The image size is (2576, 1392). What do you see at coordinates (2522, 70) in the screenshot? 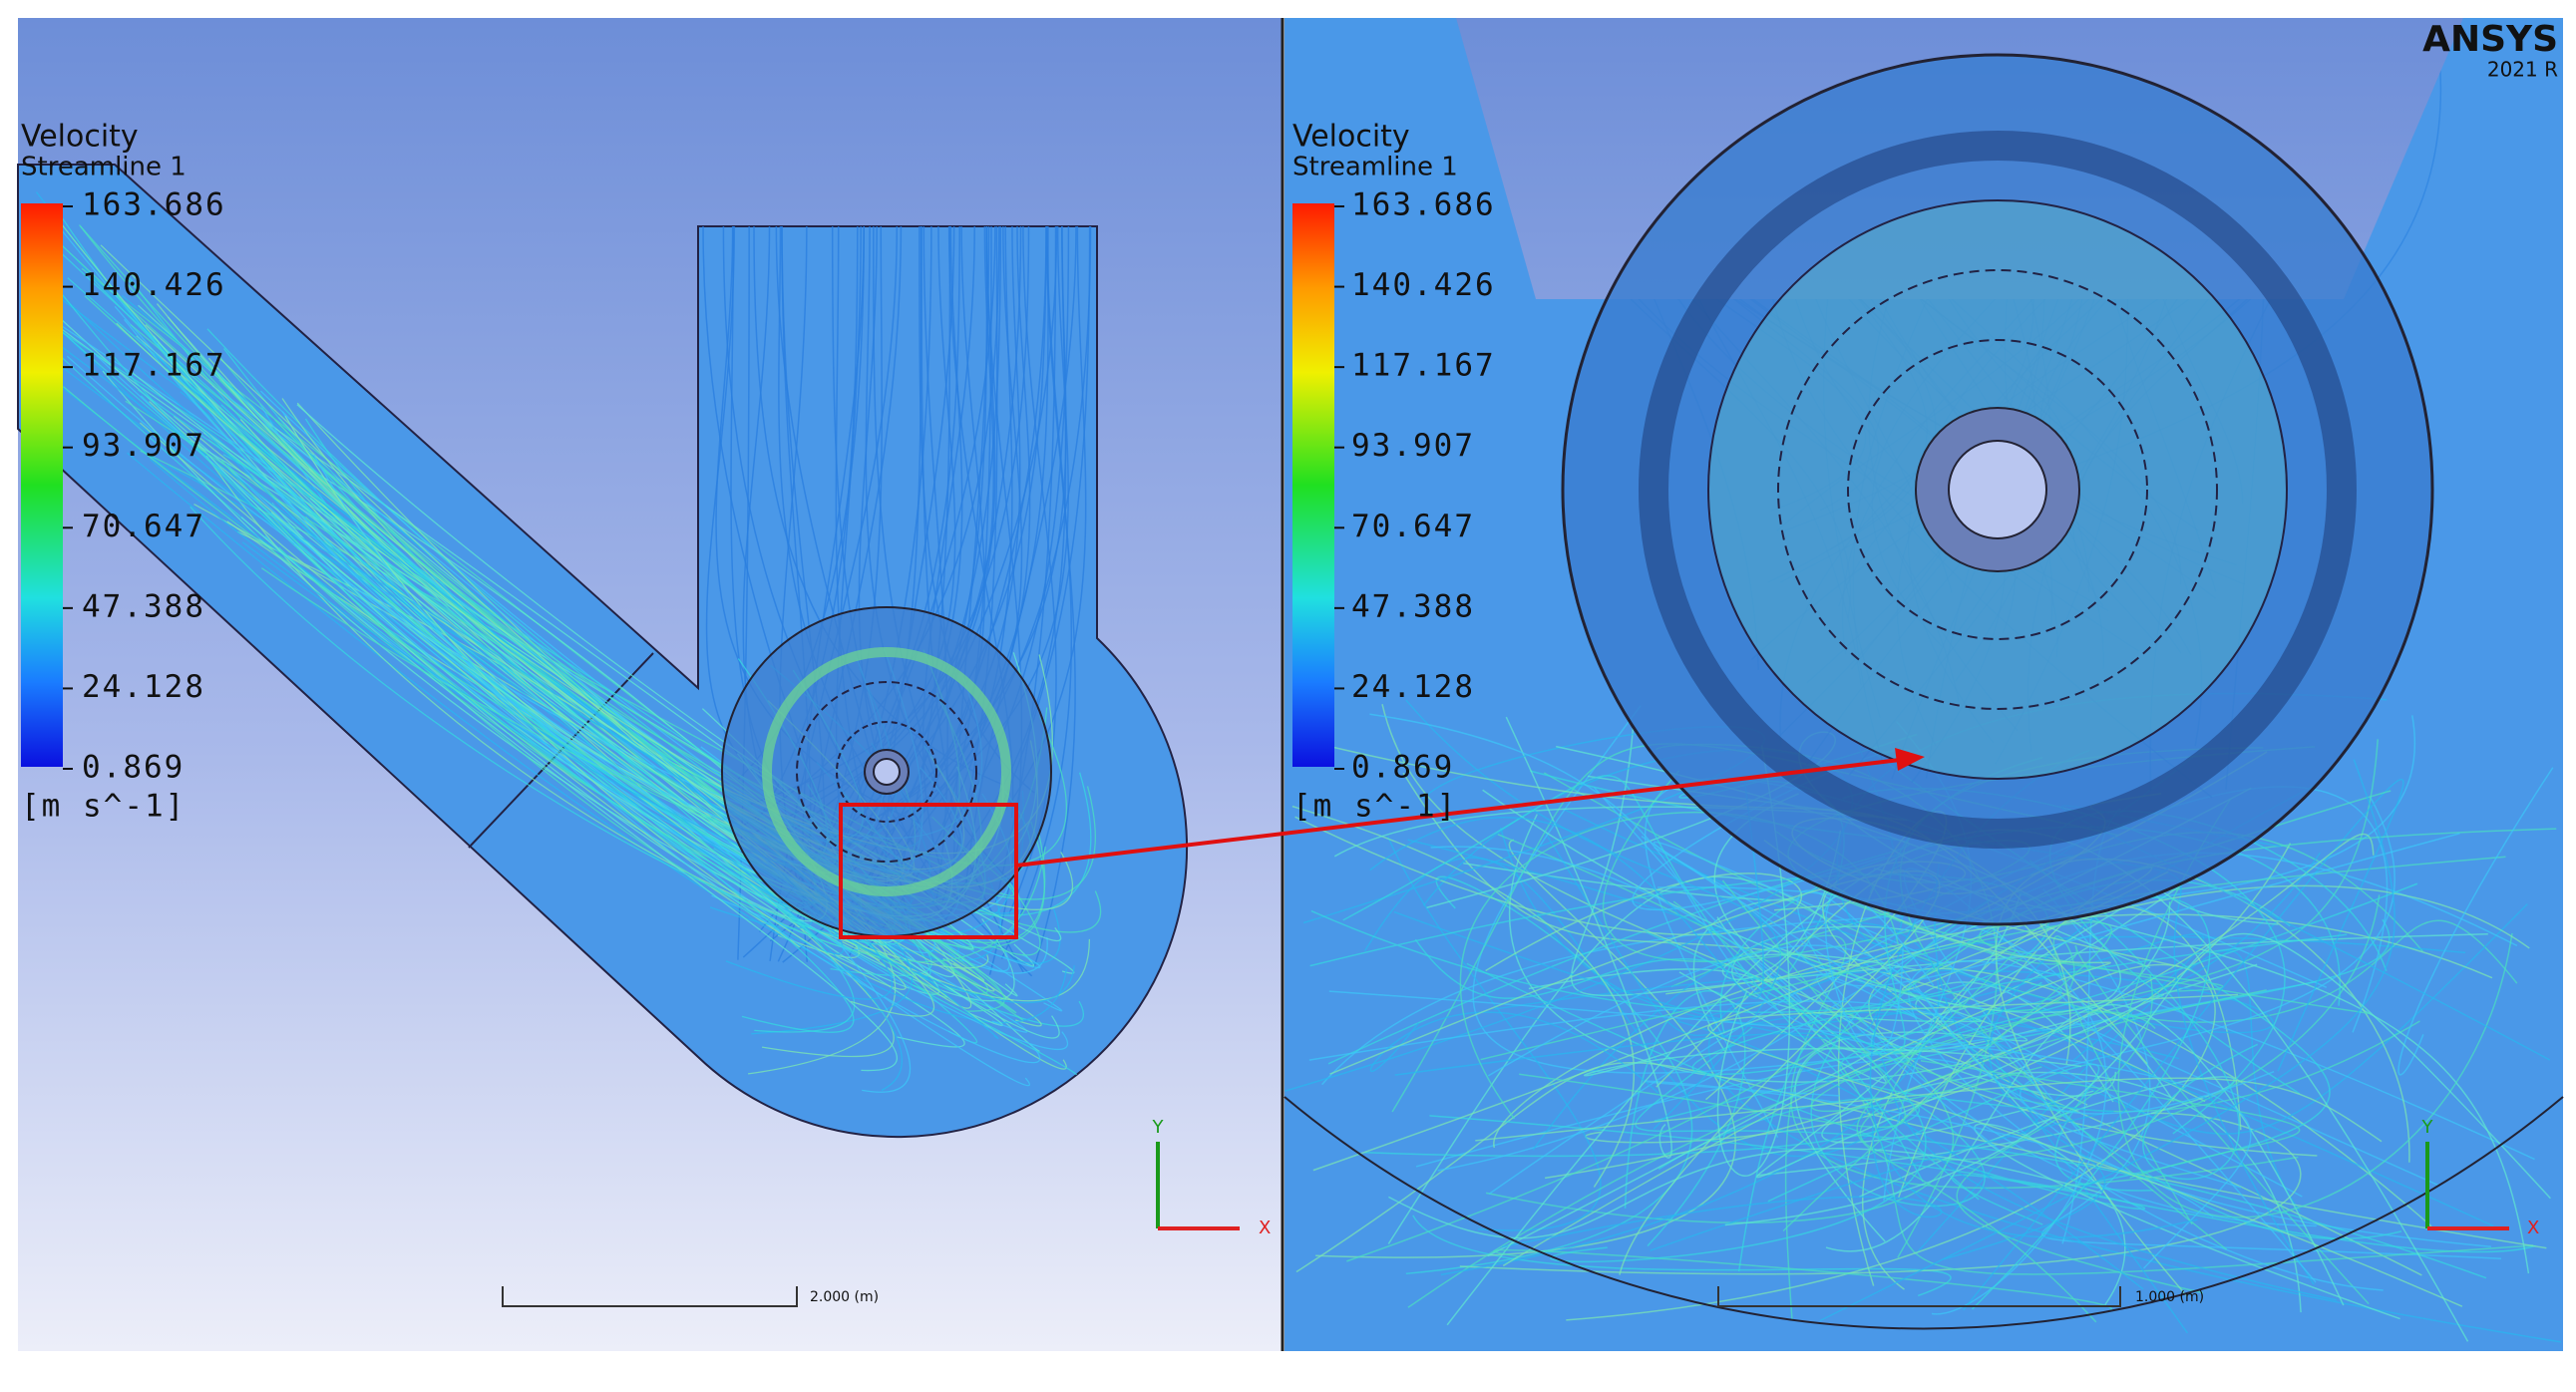
I see `version: 2021 R` at bounding box center [2522, 70].